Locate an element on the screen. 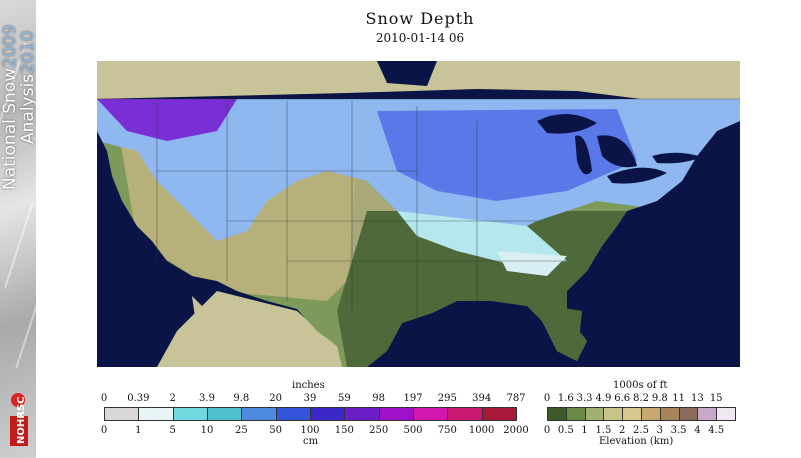 The image size is (801, 458). snow-depth-tick-label: 50 is located at coordinates (276, 430).